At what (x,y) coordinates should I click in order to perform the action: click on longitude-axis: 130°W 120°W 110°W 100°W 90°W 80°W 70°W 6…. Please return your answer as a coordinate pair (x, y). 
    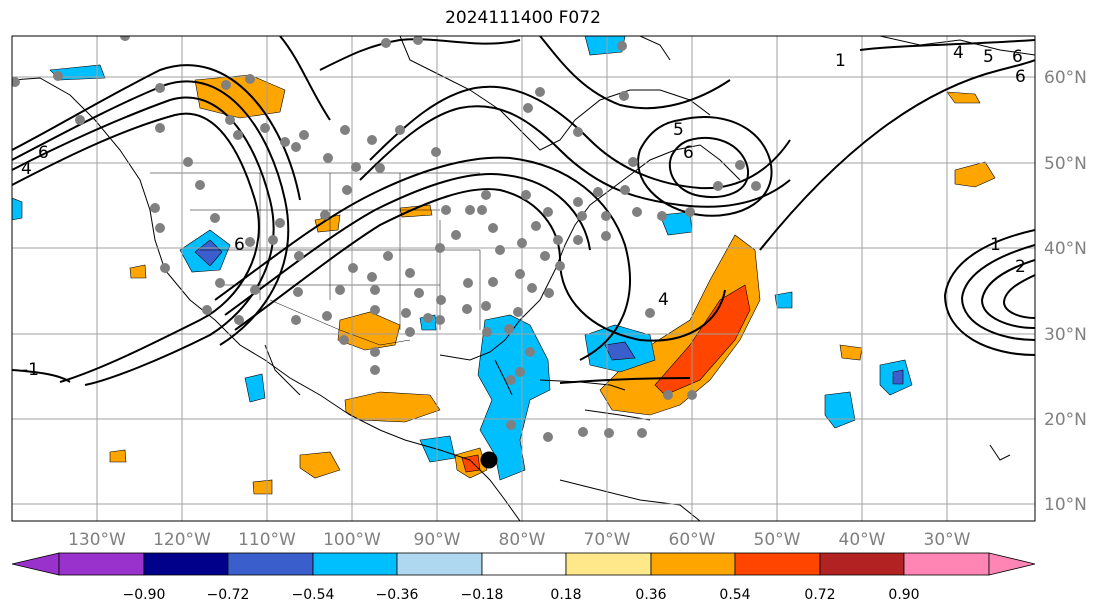
    Looking at the image, I should click on (519, 540).